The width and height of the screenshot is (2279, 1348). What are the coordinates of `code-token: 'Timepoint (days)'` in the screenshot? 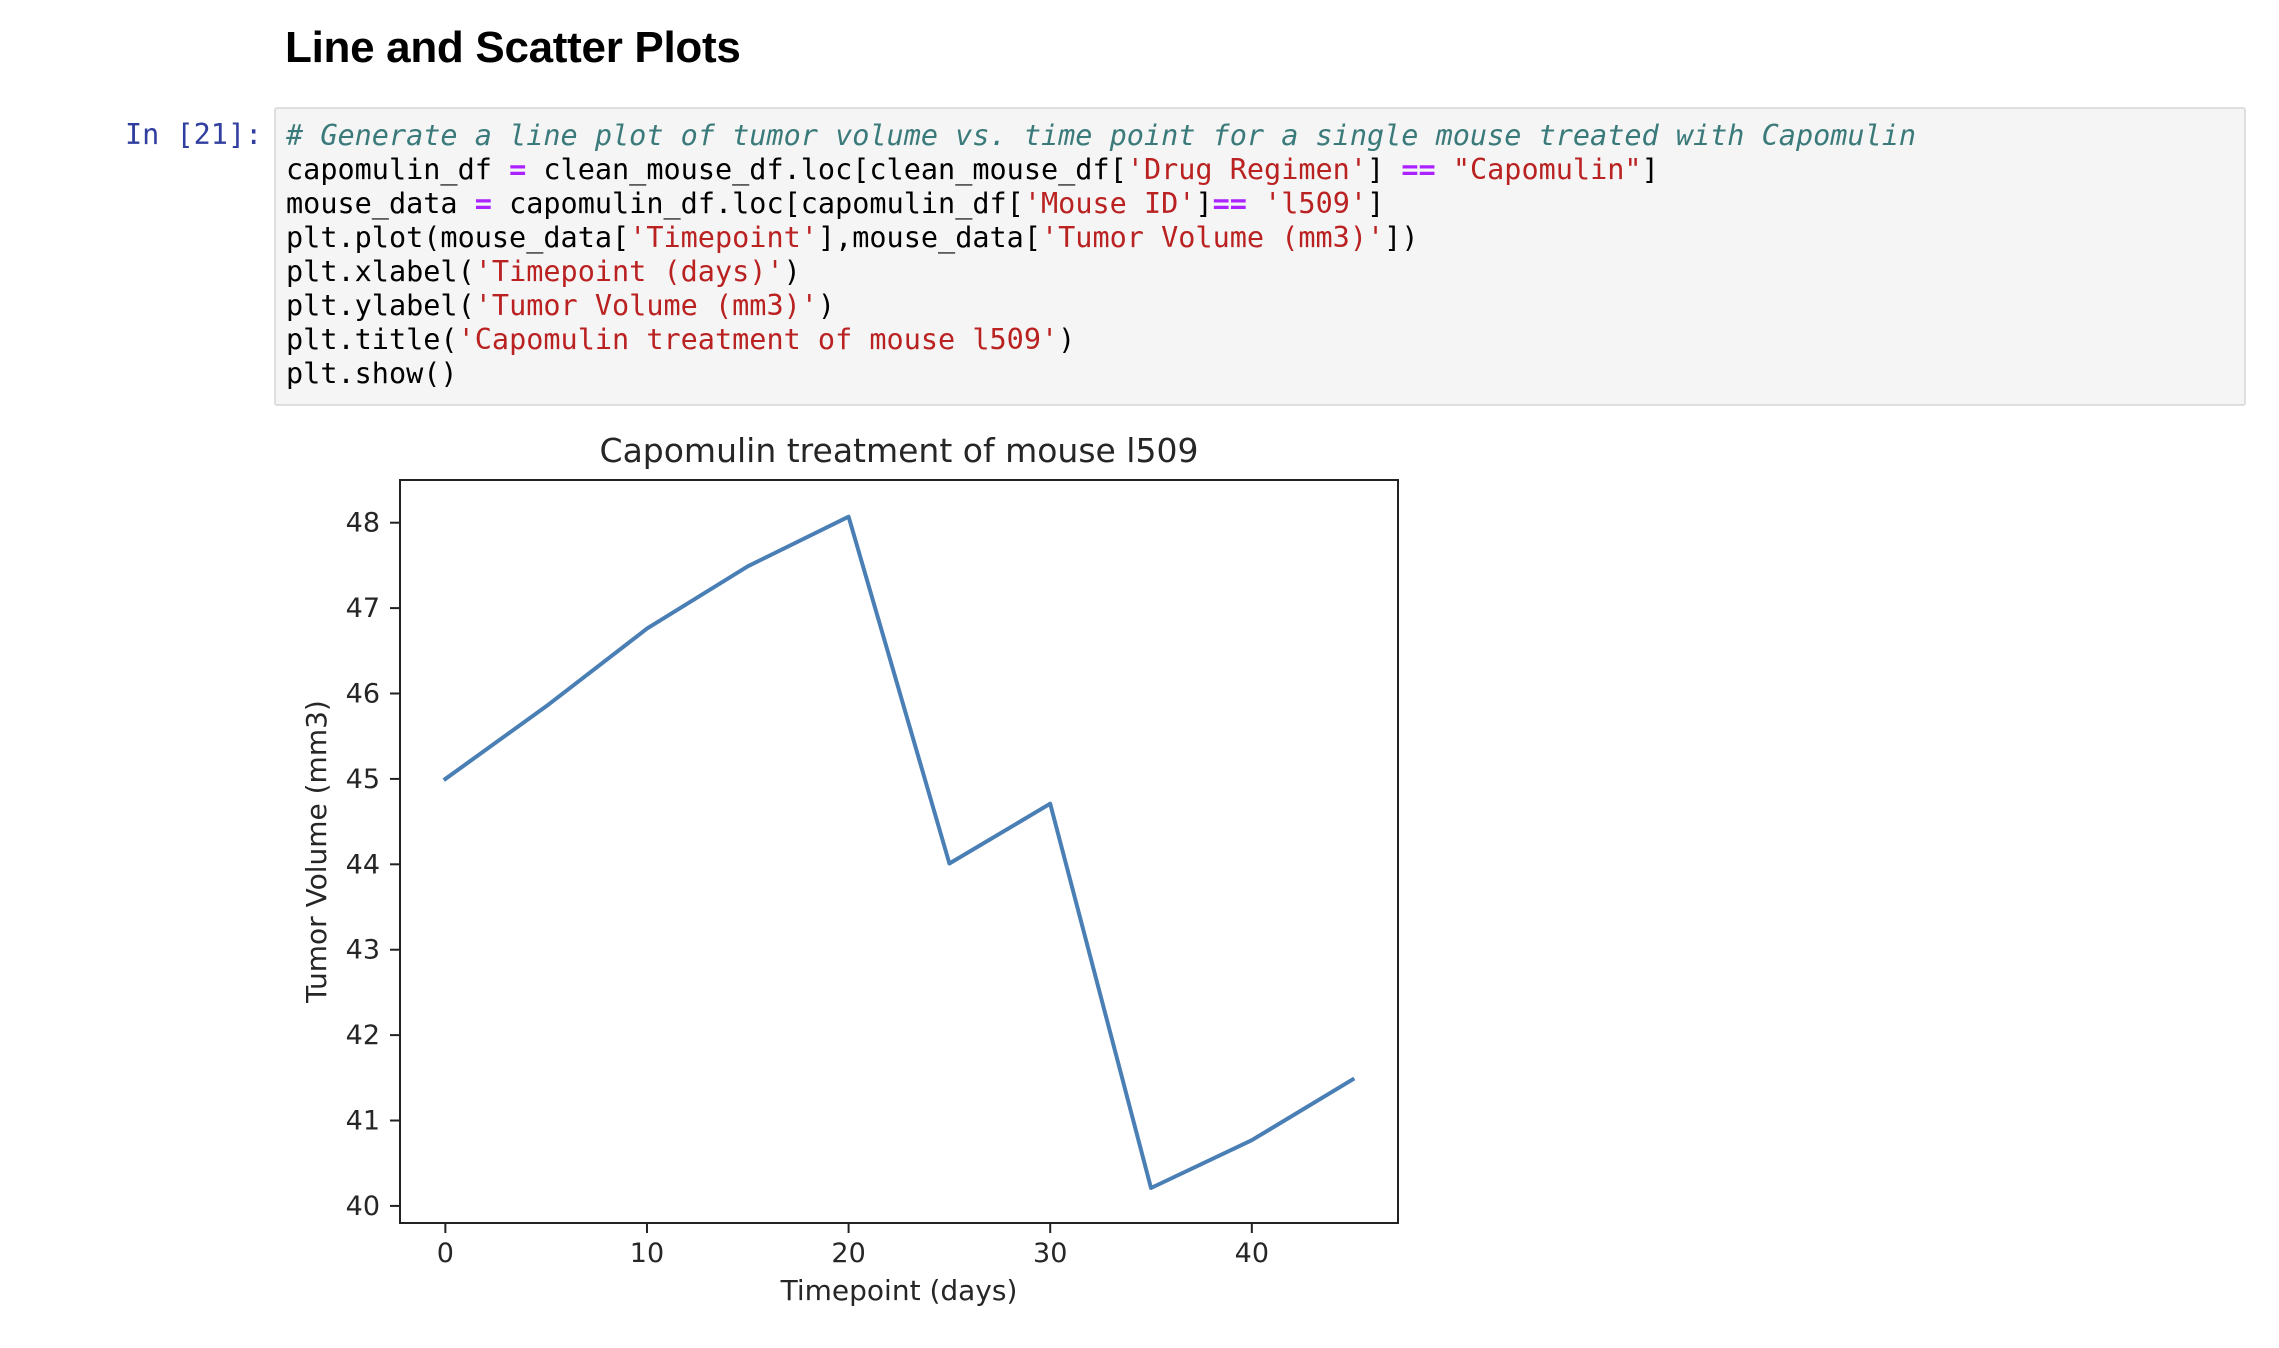 It's located at (629, 271).